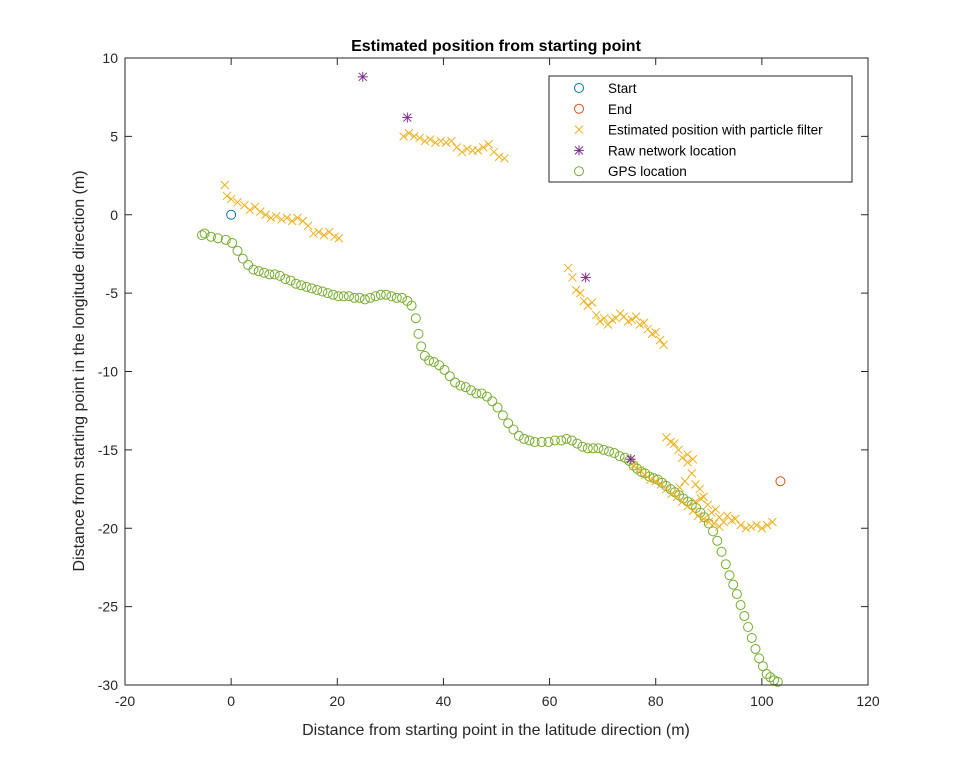 Image resolution: width=959 pixels, height=768 pixels. What do you see at coordinates (695, 484) in the screenshot?
I see `estimated-position-with-particle-filter-point-75-stroke` at bounding box center [695, 484].